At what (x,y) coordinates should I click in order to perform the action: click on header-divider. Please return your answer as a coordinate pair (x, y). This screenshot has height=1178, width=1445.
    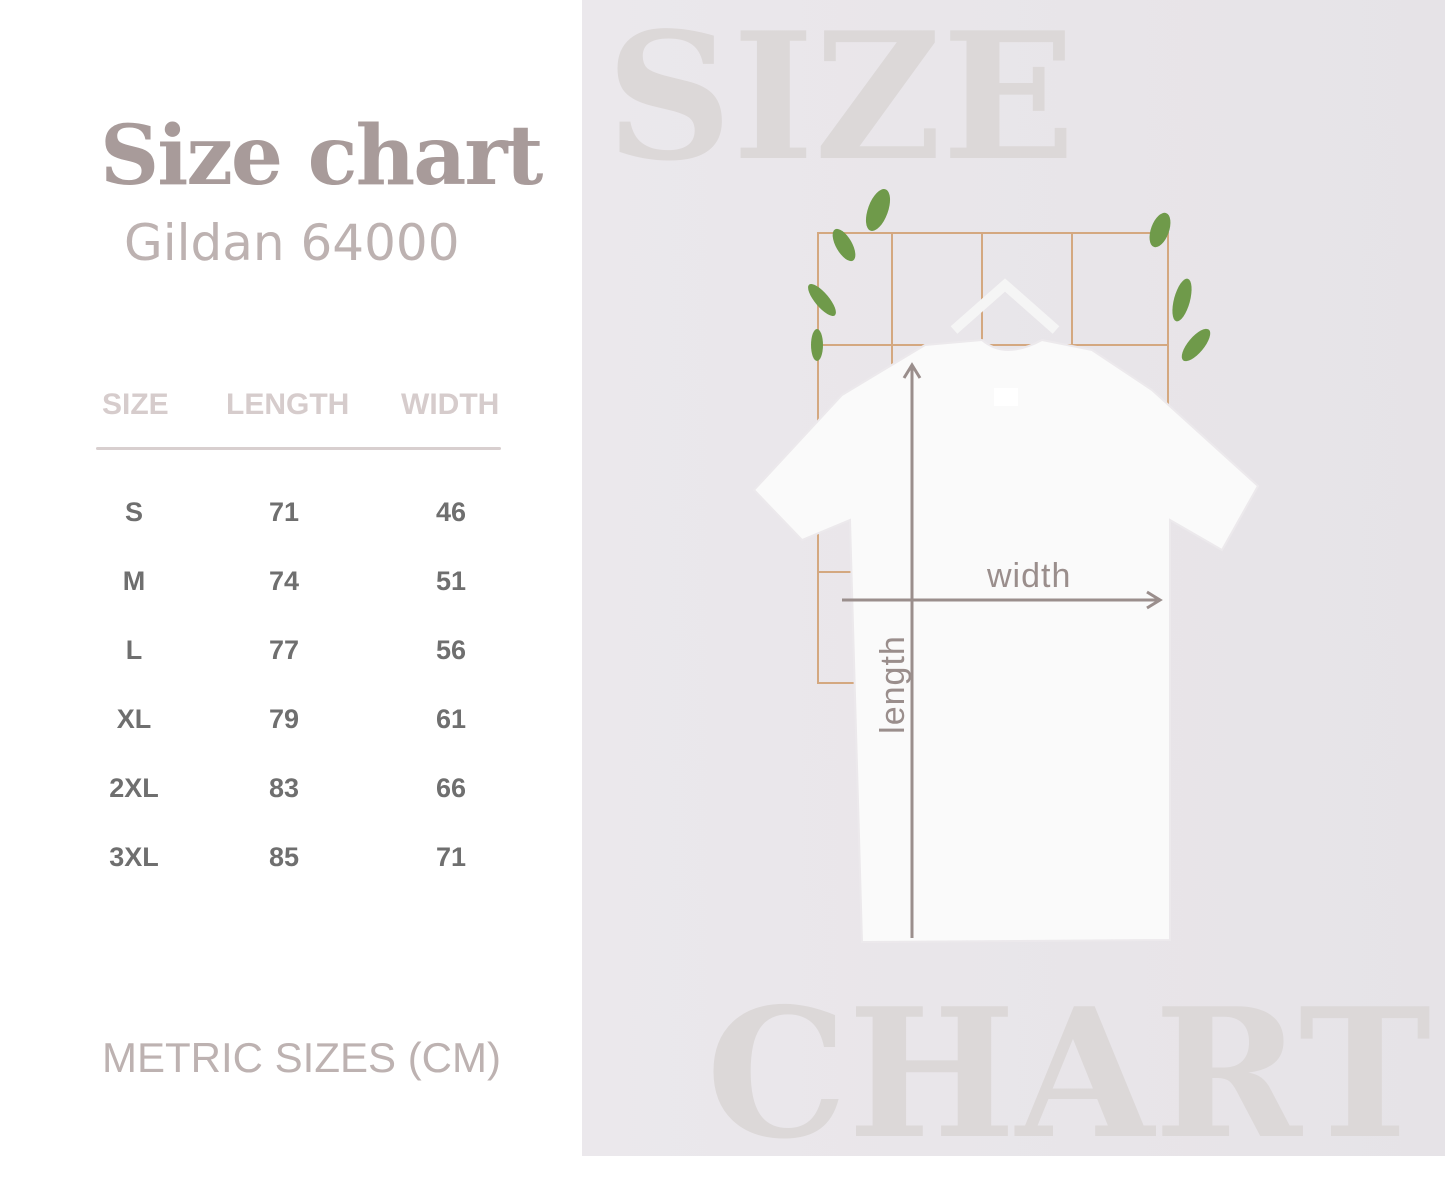
    Looking at the image, I should click on (298, 448).